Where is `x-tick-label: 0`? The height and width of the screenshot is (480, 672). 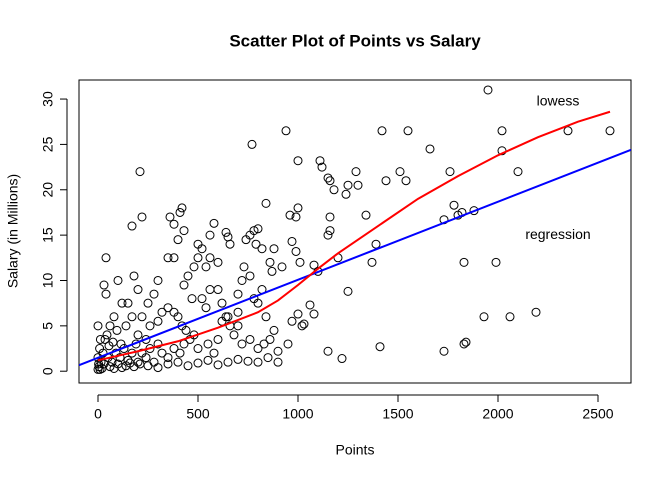 x-tick-label: 0 is located at coordinates (98, 414).